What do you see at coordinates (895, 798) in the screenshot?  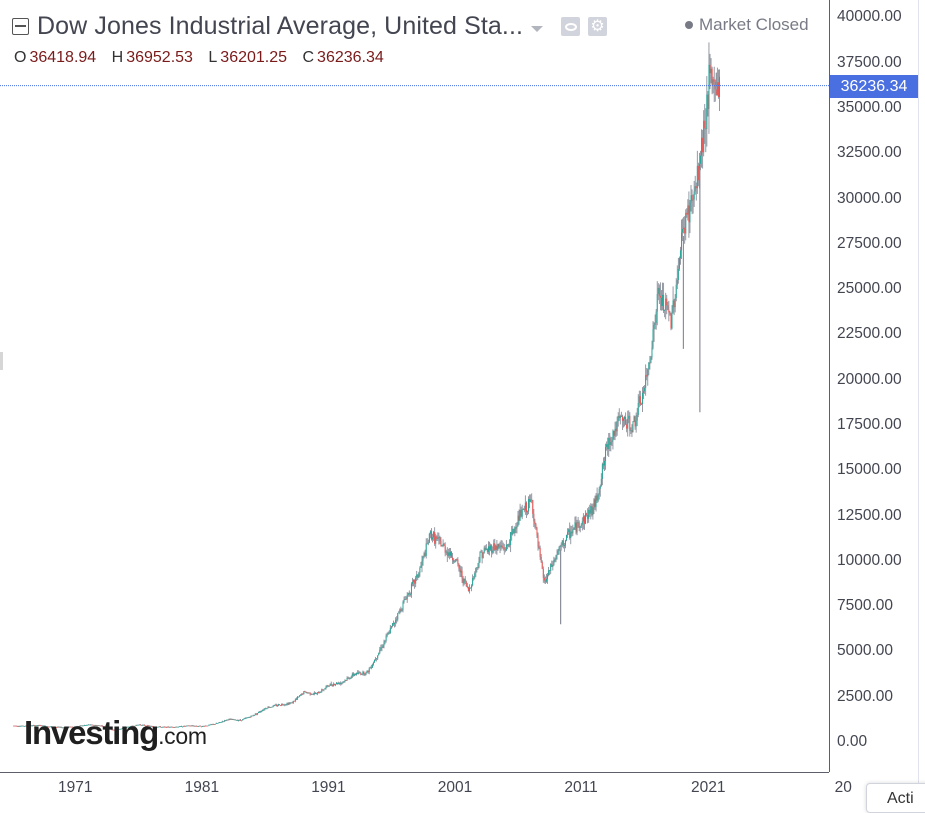 I see `corner-popup: Acti` at bounding box center [895, 798].